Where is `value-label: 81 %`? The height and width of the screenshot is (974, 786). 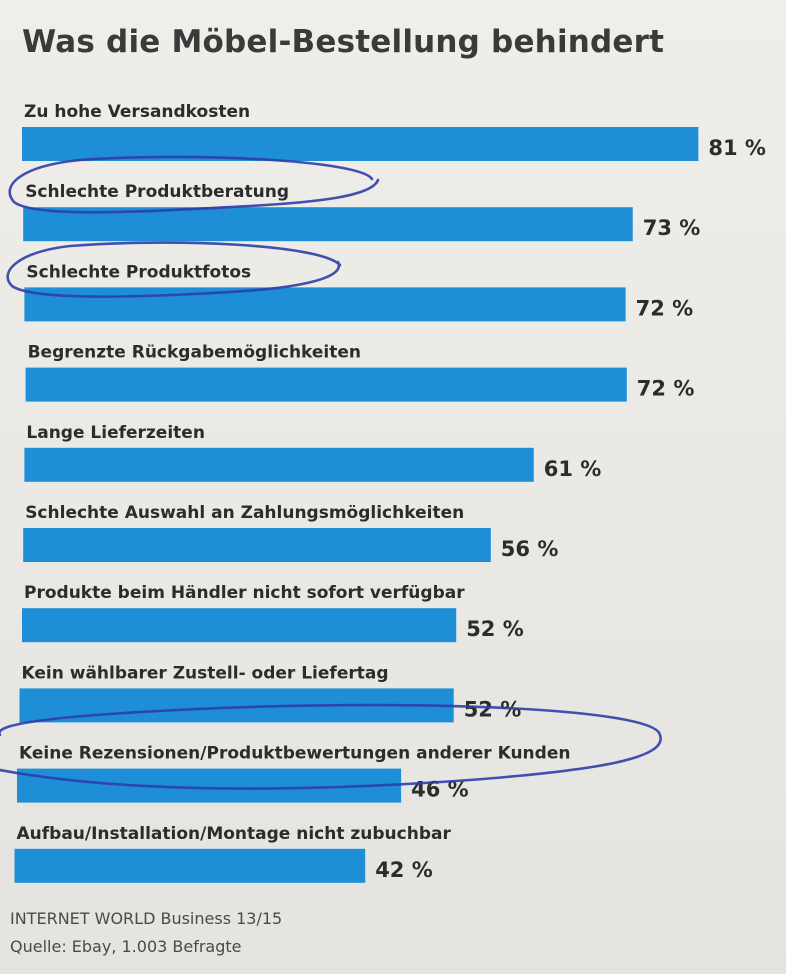 value-label: 81 % is located at coordinates (737, 148).